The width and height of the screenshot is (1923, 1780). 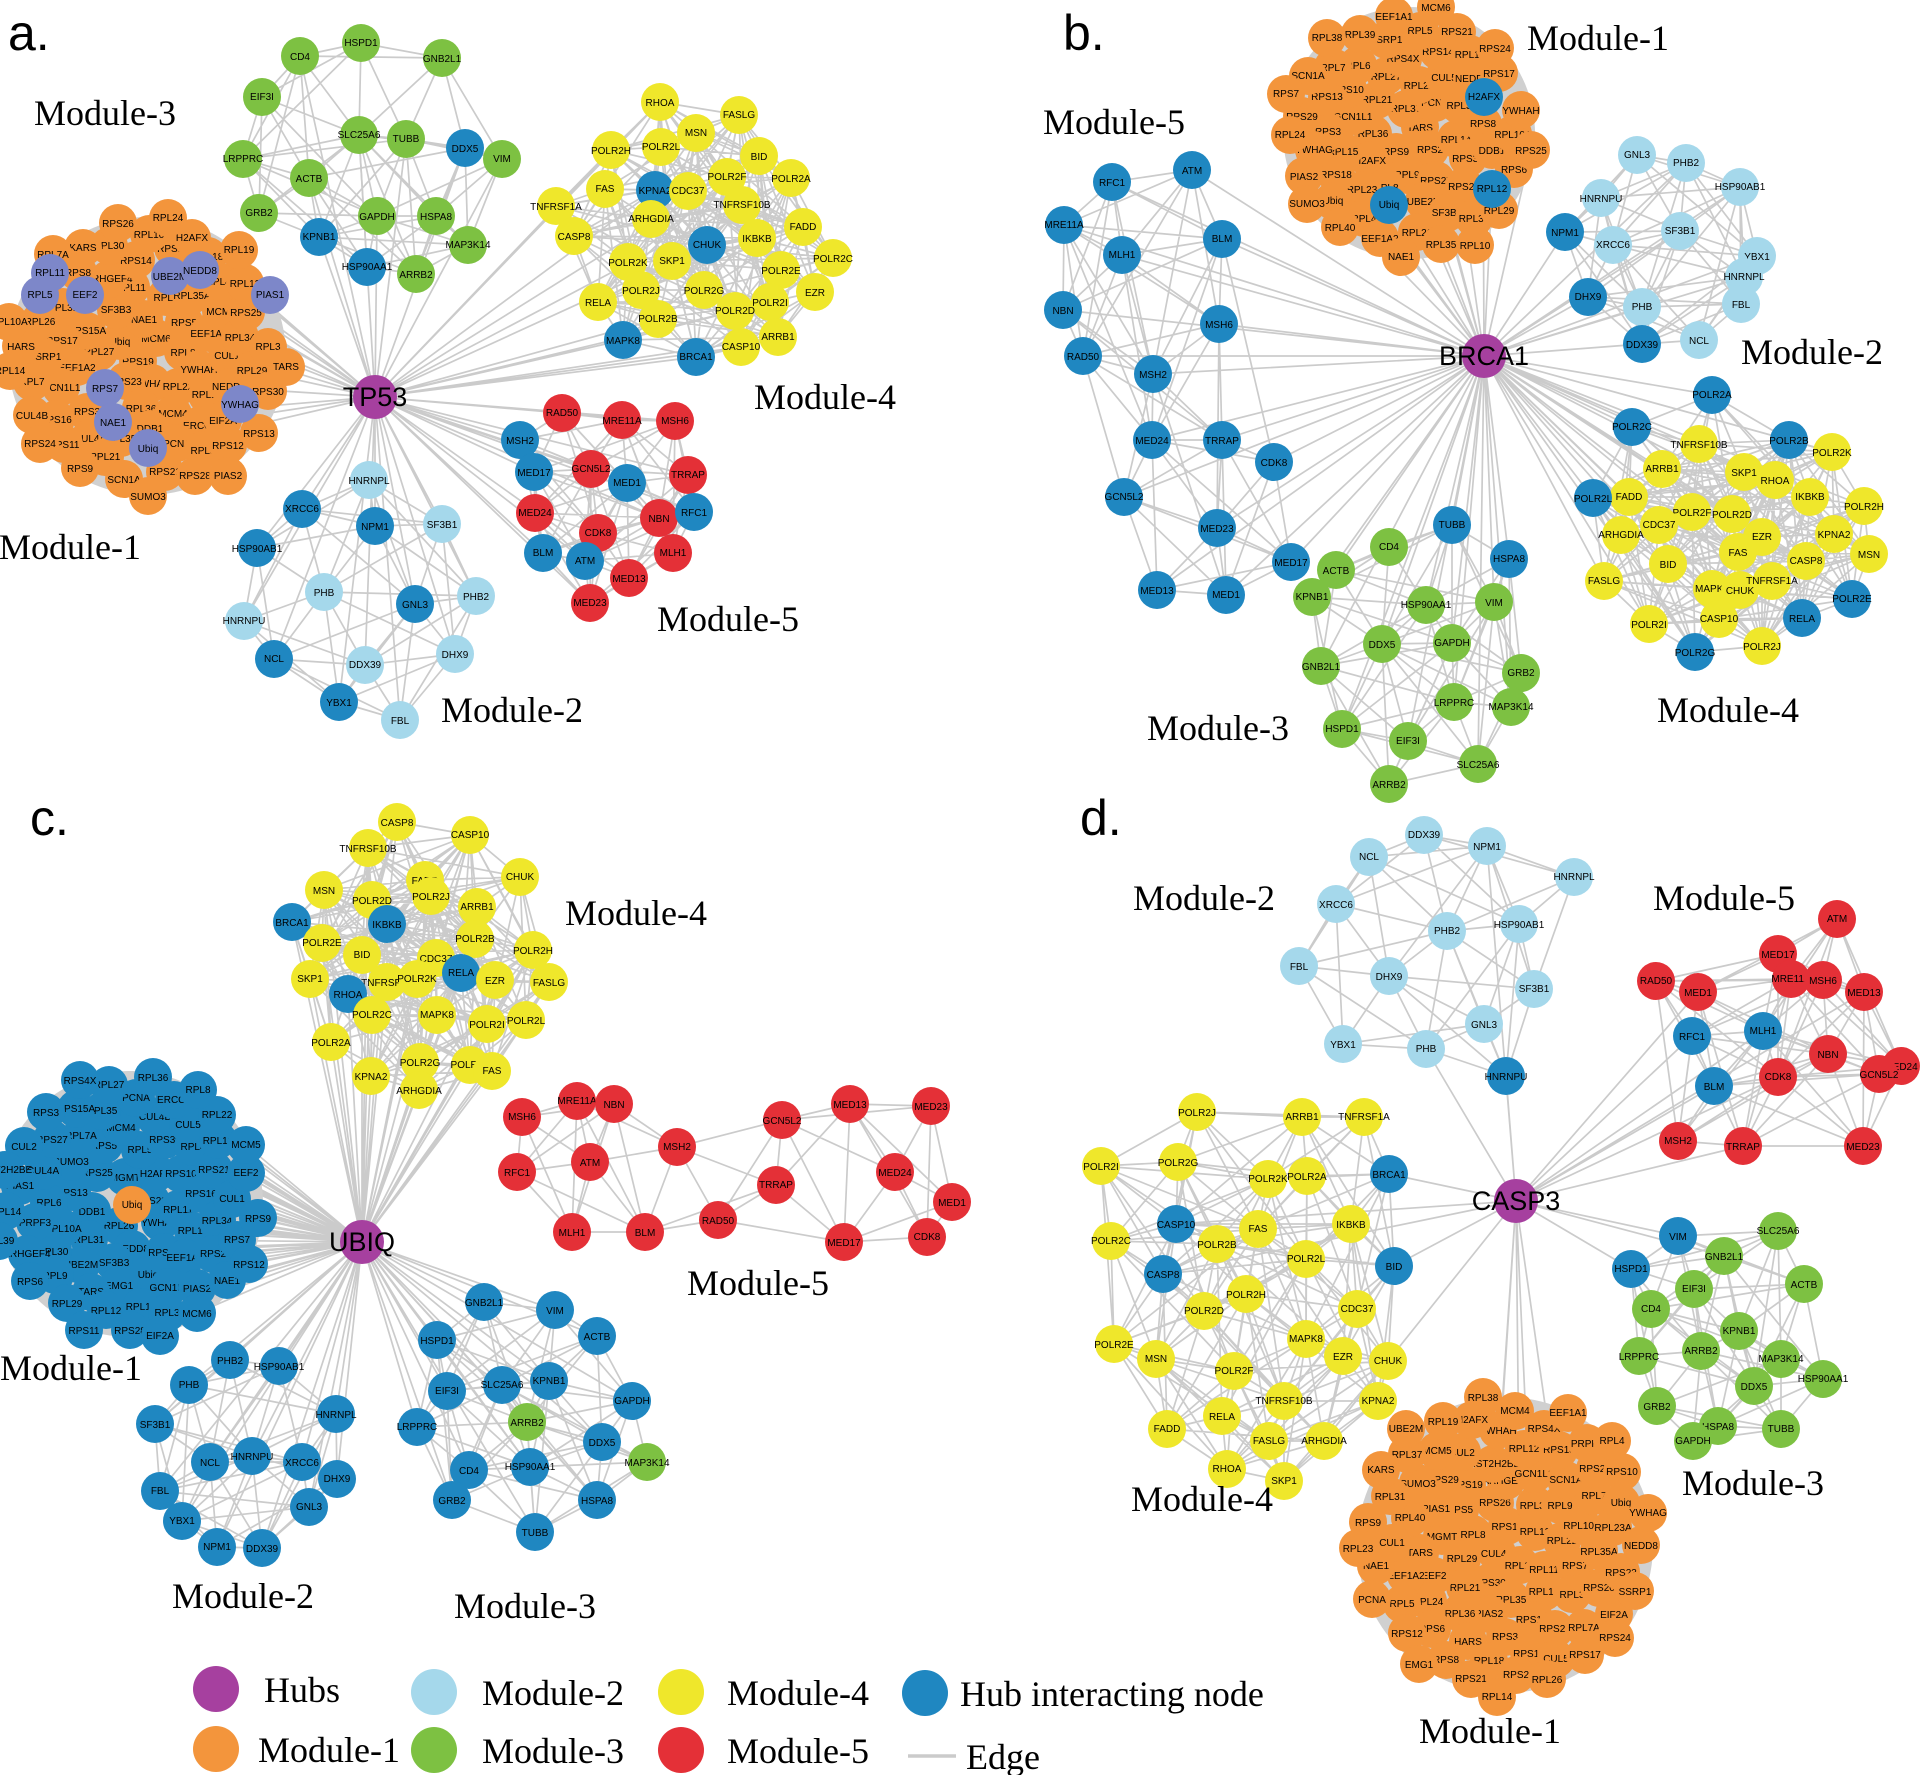 I want to click on svg-text: SUMO3, so click(x=148, y=497).